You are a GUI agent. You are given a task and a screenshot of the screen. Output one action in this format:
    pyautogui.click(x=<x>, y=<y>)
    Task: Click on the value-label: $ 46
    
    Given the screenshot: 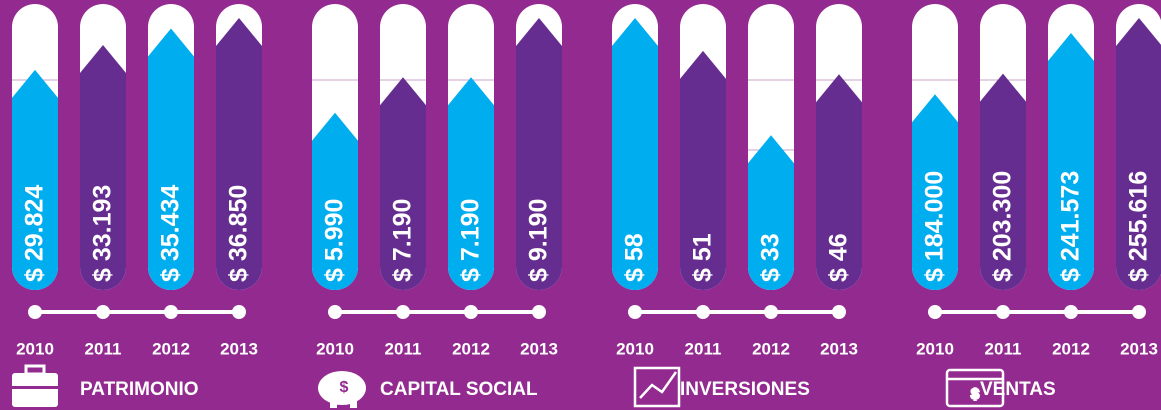 What is the action you would take?
    pyautogui.click(x=839, y=257)
    